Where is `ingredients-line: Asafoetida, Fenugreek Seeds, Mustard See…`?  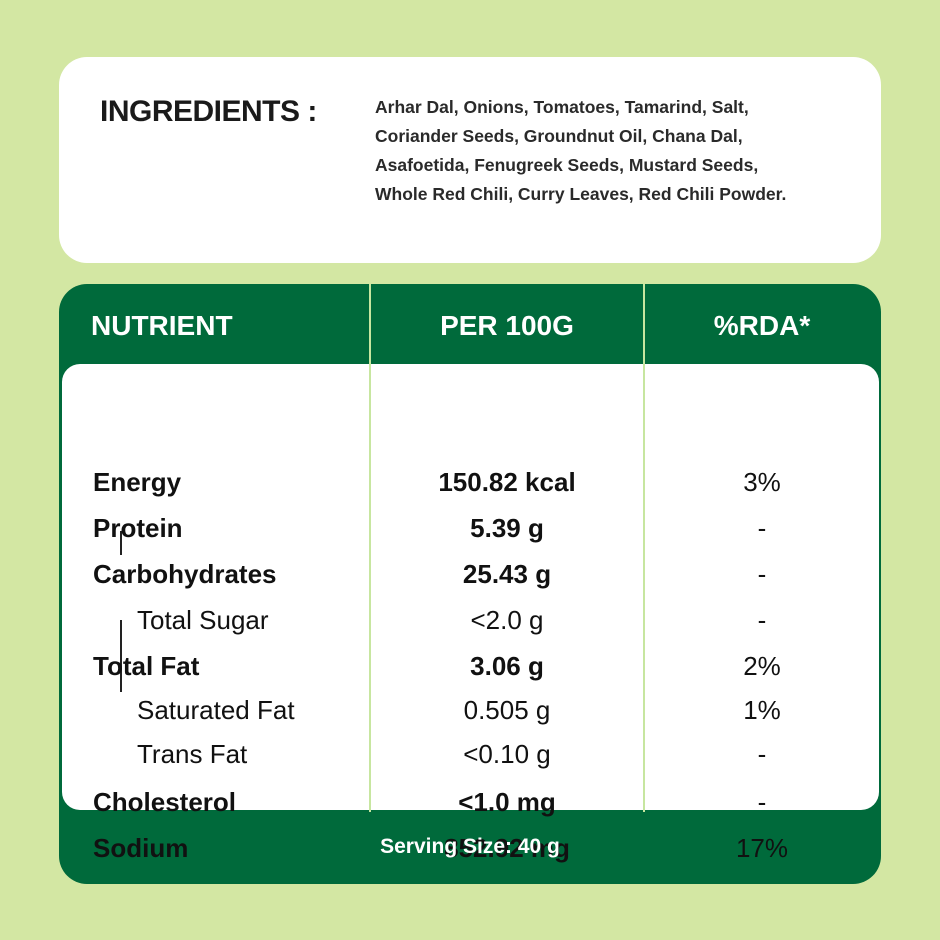
ingredients-line: Asafoetida, Fenugreek Seeds, Mustard See… is located at coordinates (567, 165).